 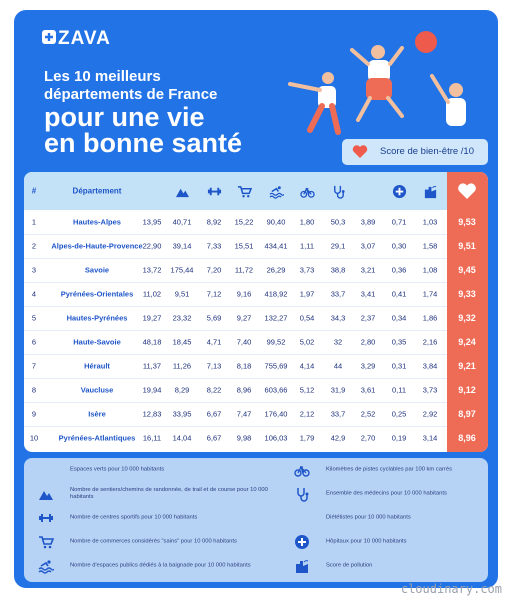 I want to click on cell-value: 3,21, so click(x=368, y=270).